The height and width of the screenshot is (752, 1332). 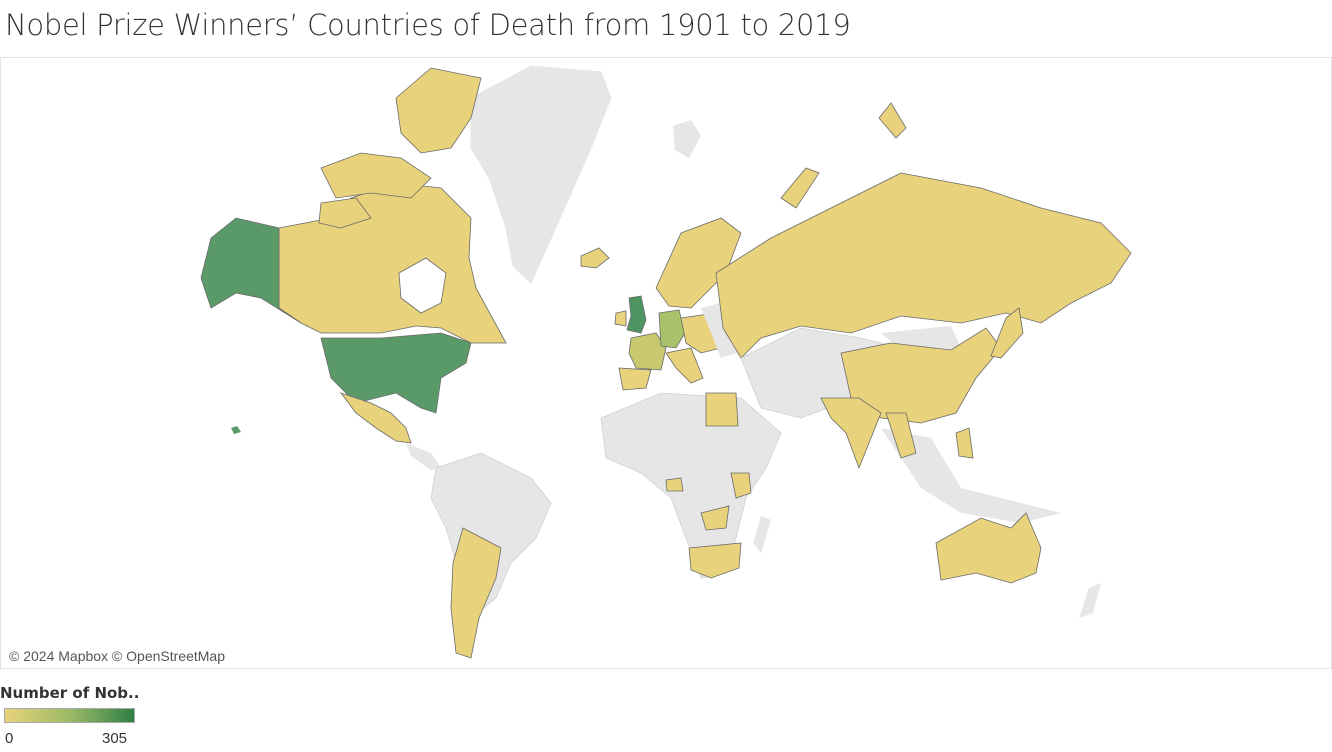 I want to click on region-united-states, so click(x=396, y=373).